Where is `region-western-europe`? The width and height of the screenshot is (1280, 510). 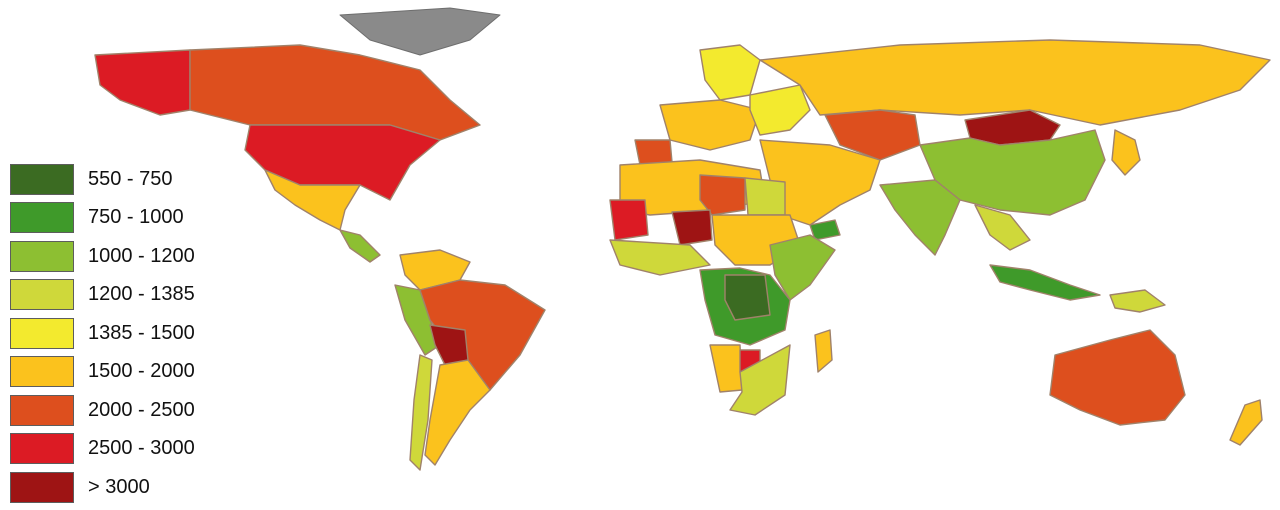 region-western-europe is located at coordinates (710, 125).